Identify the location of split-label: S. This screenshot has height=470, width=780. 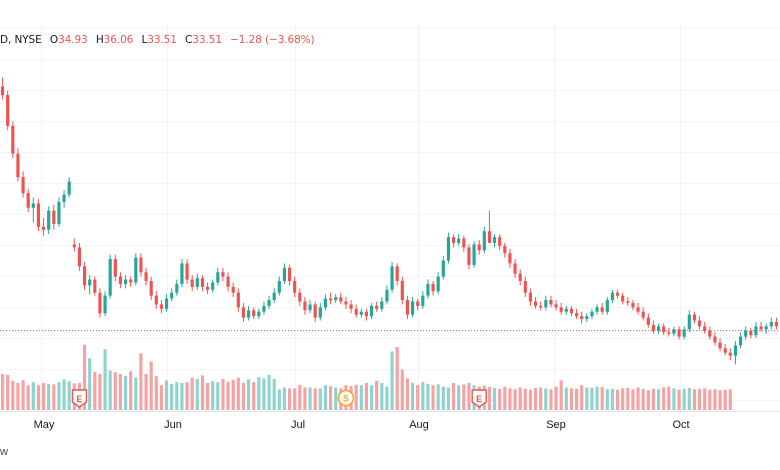
(346, 399).